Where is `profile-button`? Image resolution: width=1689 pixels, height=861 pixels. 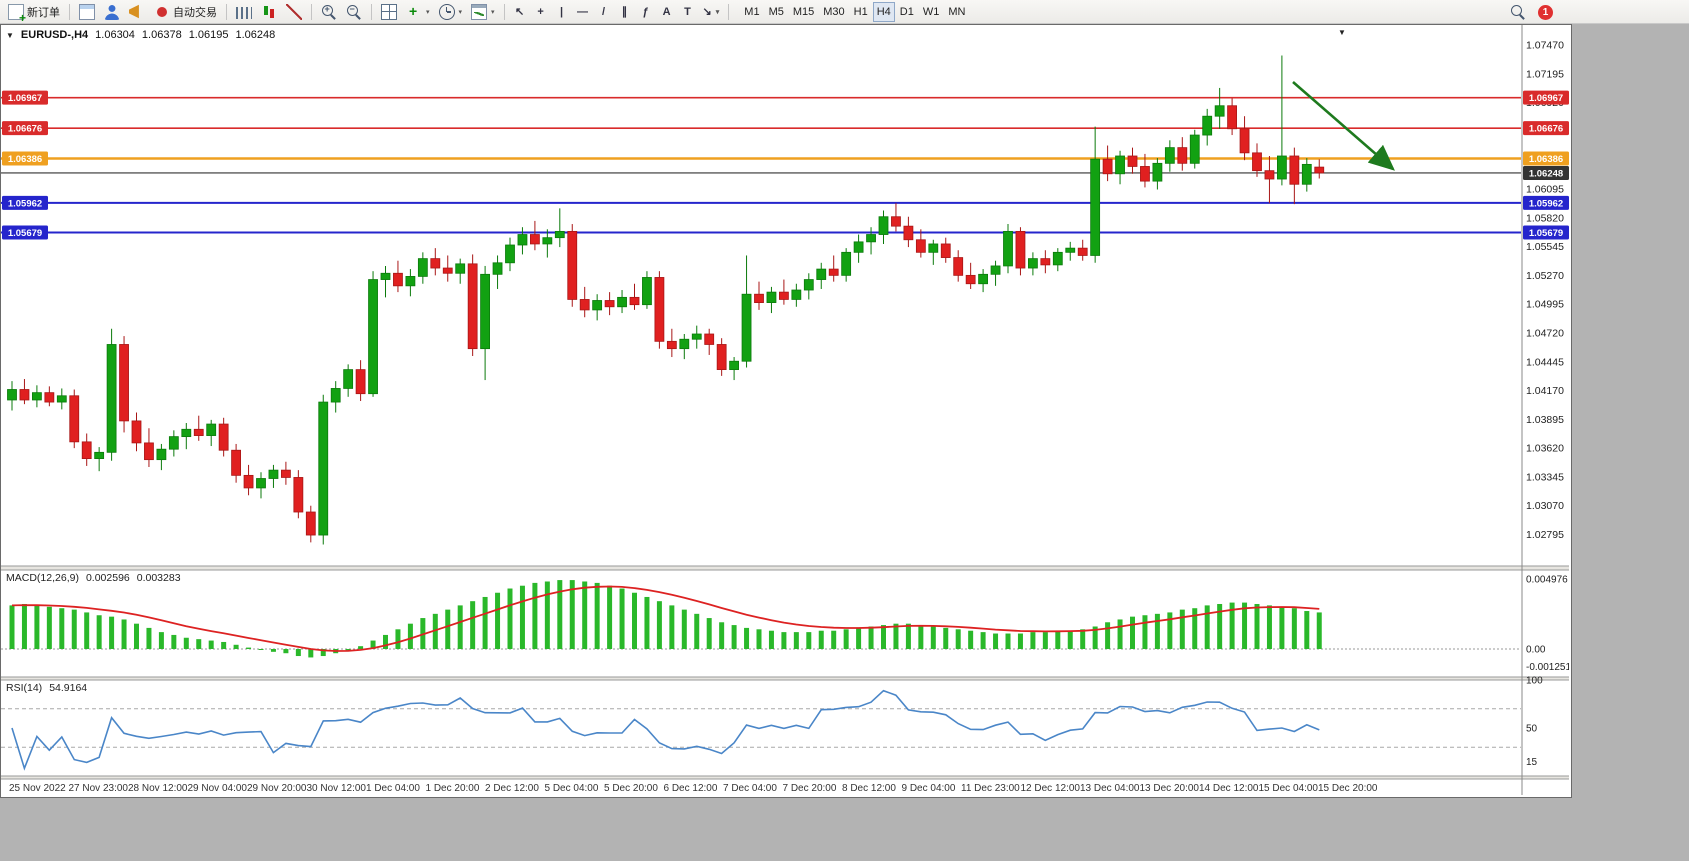 profile-button is located at coordinates (112, 12).